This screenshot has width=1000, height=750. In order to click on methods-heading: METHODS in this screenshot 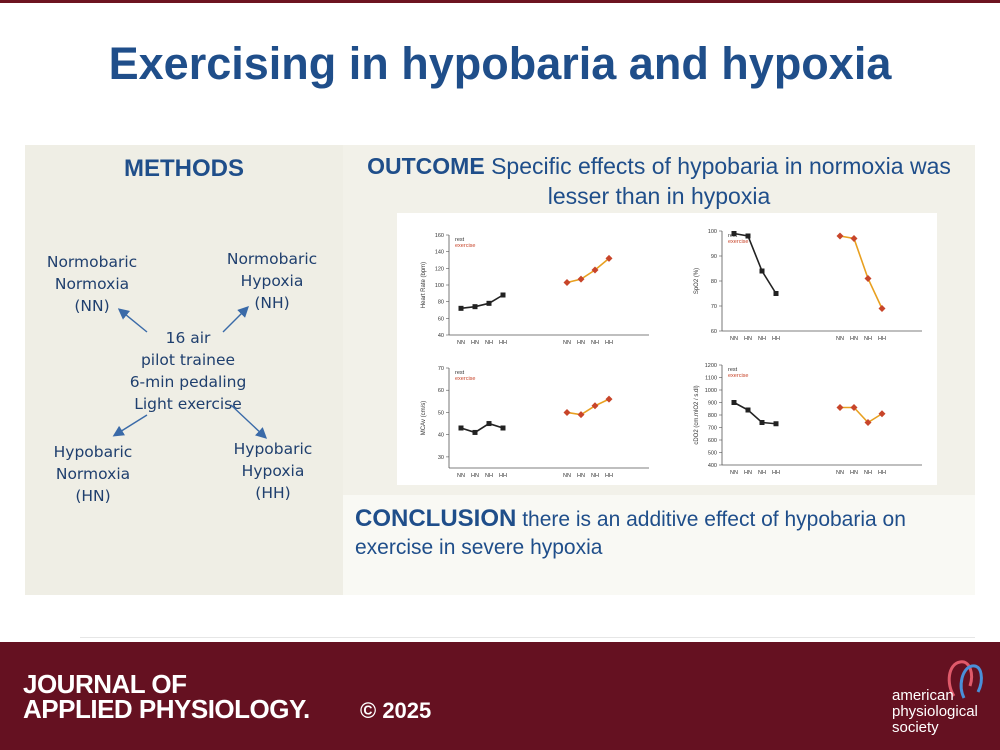, I will do `click(184, 168)`.